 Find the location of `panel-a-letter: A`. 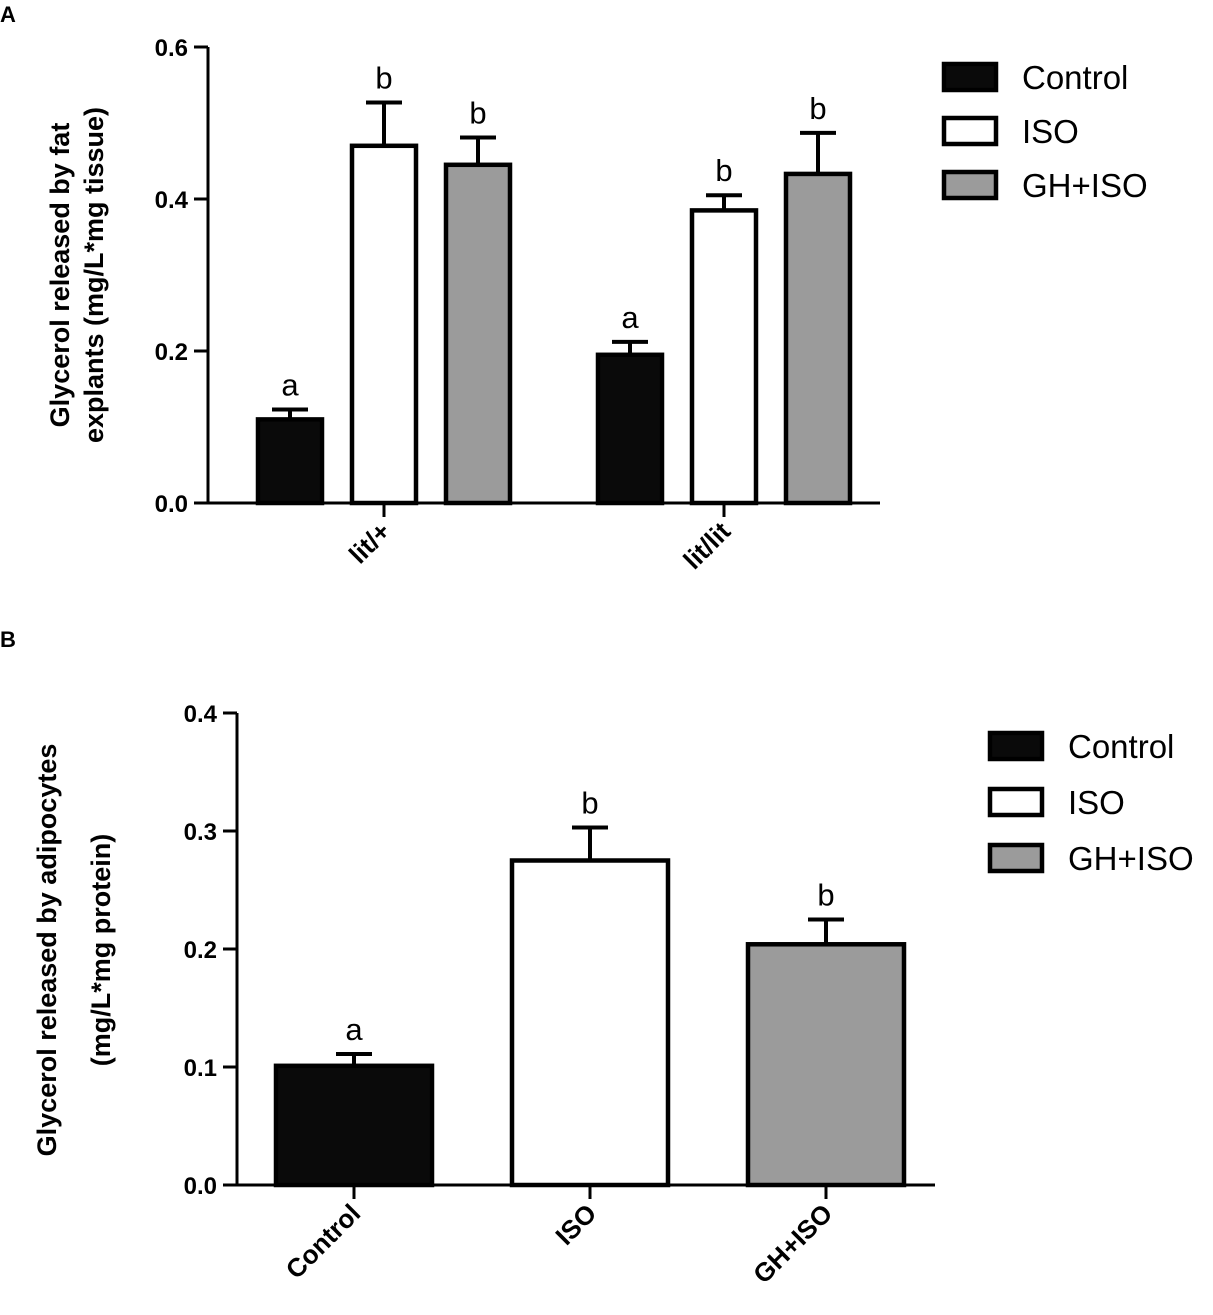

panel-a-letter: A is located at coordinates (8, 14).